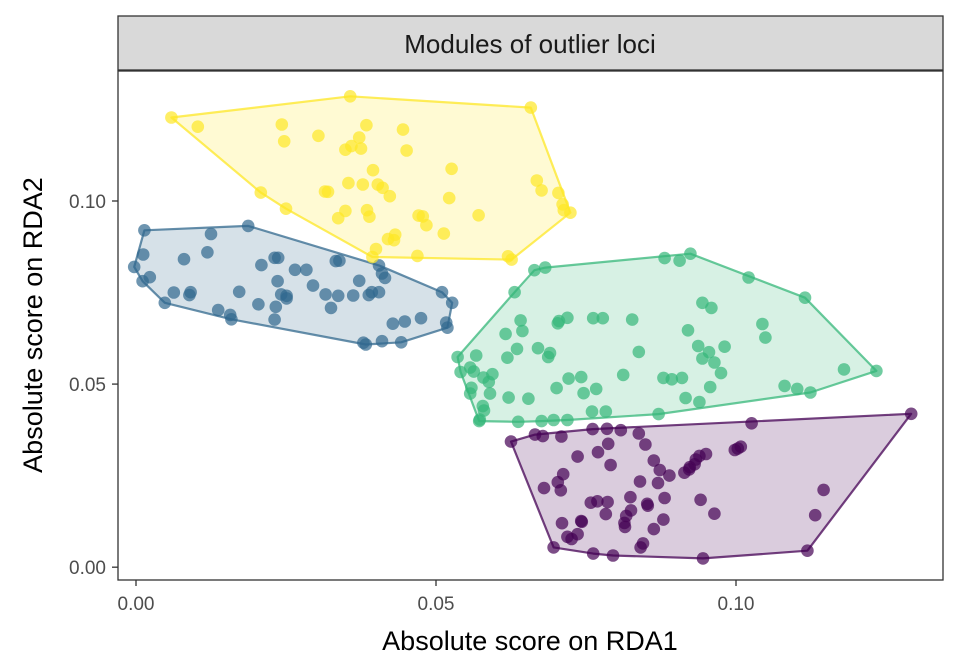 The height and width of the screenshot is (672, 960). What do you see at coordinates (87, 568) in the screenshot?
I see `y-tick-label: 0.00` at bounding box center [87, 568].